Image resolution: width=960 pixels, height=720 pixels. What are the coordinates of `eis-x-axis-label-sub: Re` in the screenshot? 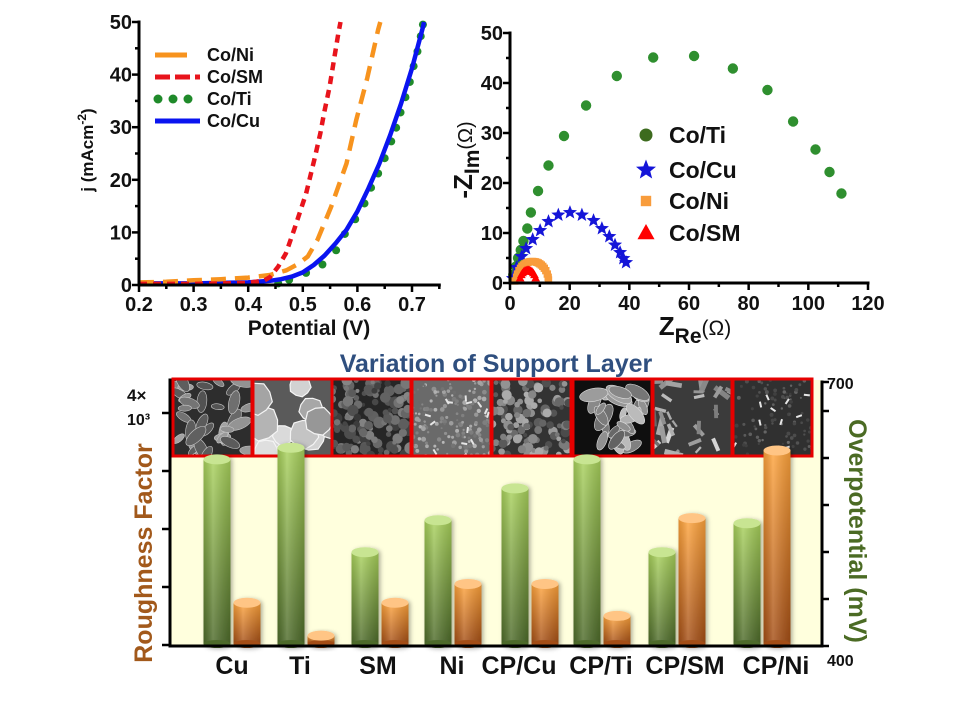 It's located at (688, 336).